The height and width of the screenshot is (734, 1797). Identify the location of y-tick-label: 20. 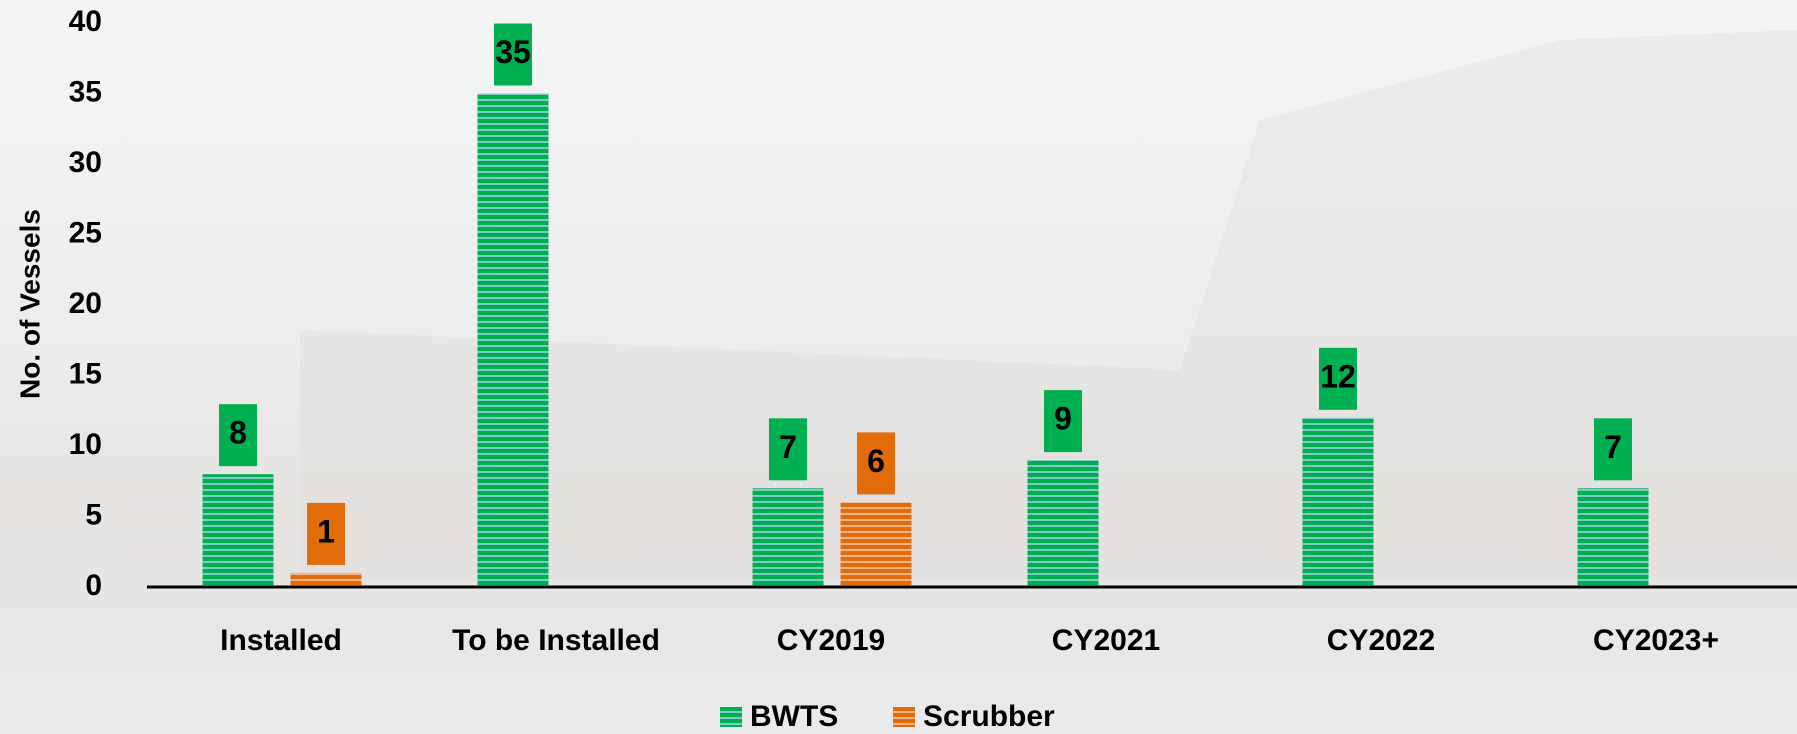
(85, 303).